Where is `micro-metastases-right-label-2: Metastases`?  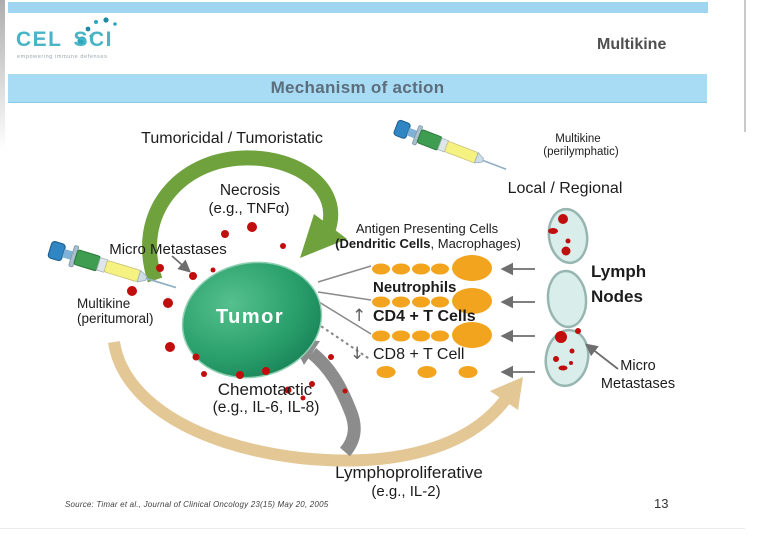
micro-metastases-right-label-2: Metastases is located at coordinates (638, 384).